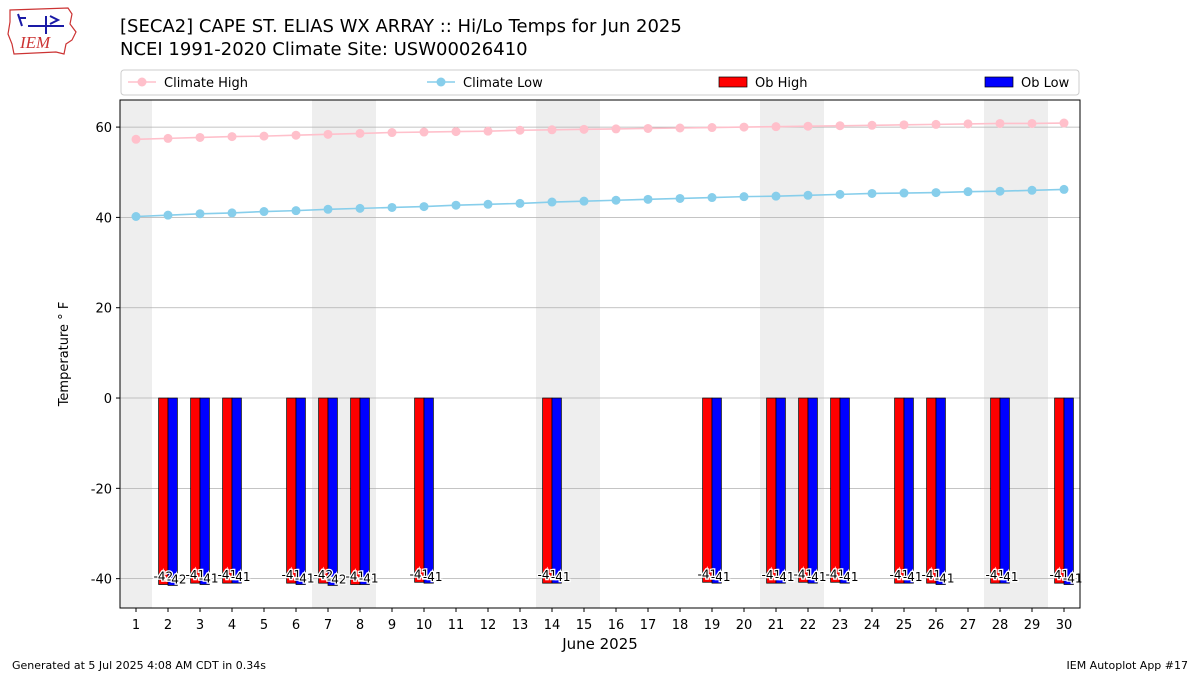  I want to click on x-tick-label: 1, so click(136, 625).